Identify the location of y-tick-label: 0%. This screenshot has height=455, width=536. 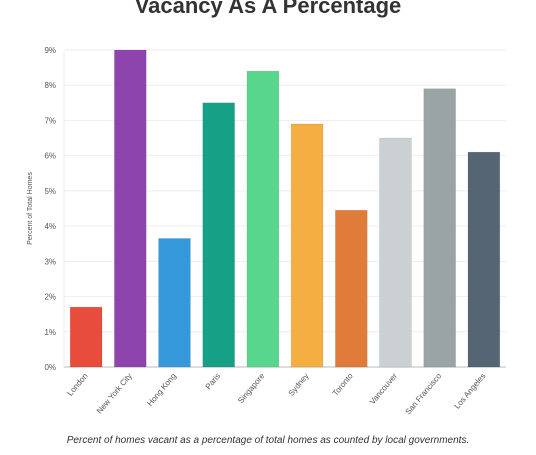
(50, 367).